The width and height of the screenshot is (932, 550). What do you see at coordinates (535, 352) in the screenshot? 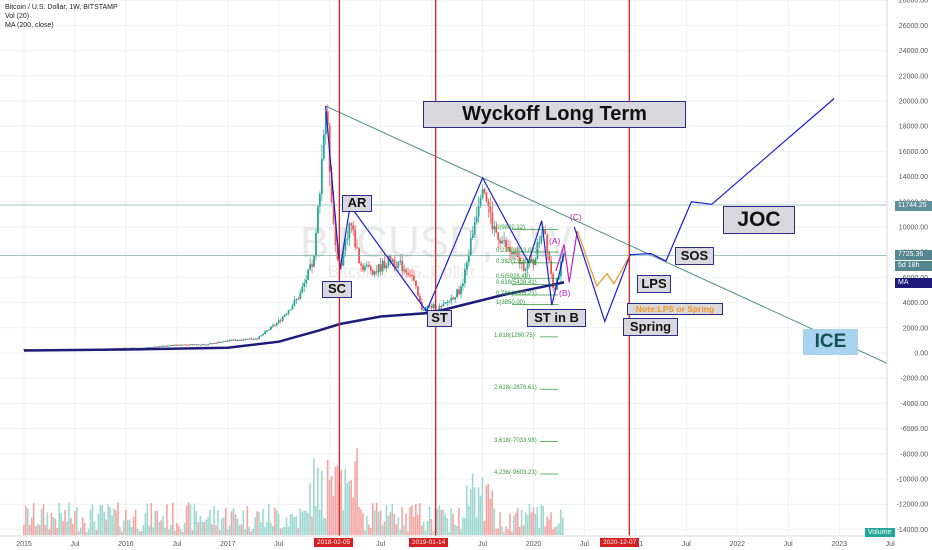
I see `fib-extension` at bounding box center [535, 352].